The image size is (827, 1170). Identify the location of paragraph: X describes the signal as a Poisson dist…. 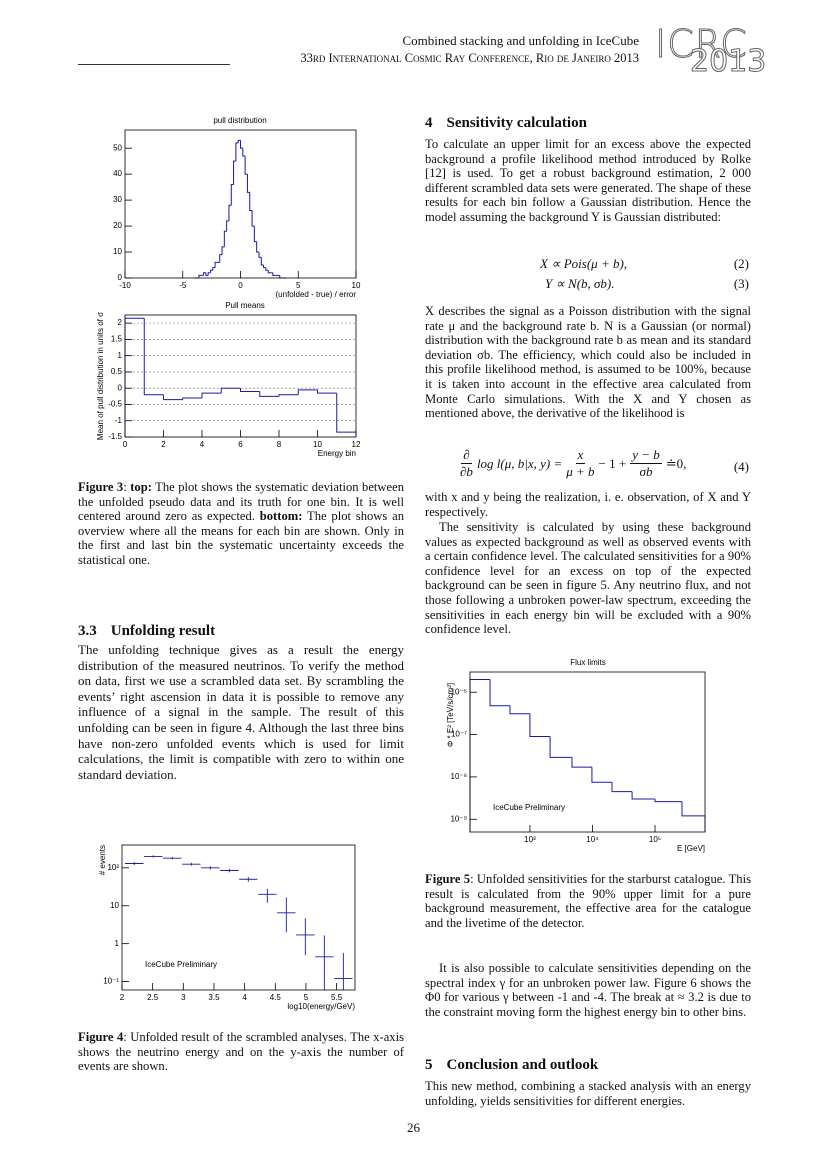
(588, 362).